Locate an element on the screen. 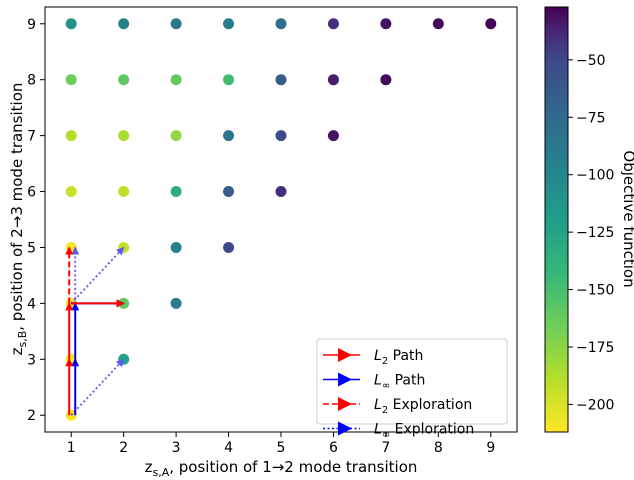 The image size is (634, 480). y-tick-label: 8 is located at coordinates (31, 81).